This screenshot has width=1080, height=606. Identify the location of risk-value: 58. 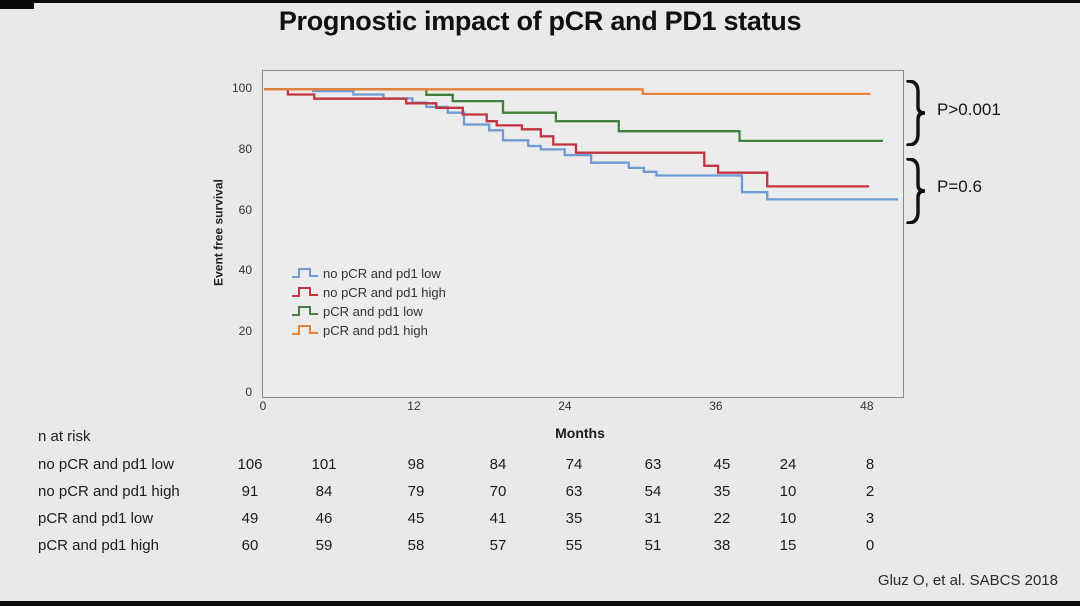
(416, 545).